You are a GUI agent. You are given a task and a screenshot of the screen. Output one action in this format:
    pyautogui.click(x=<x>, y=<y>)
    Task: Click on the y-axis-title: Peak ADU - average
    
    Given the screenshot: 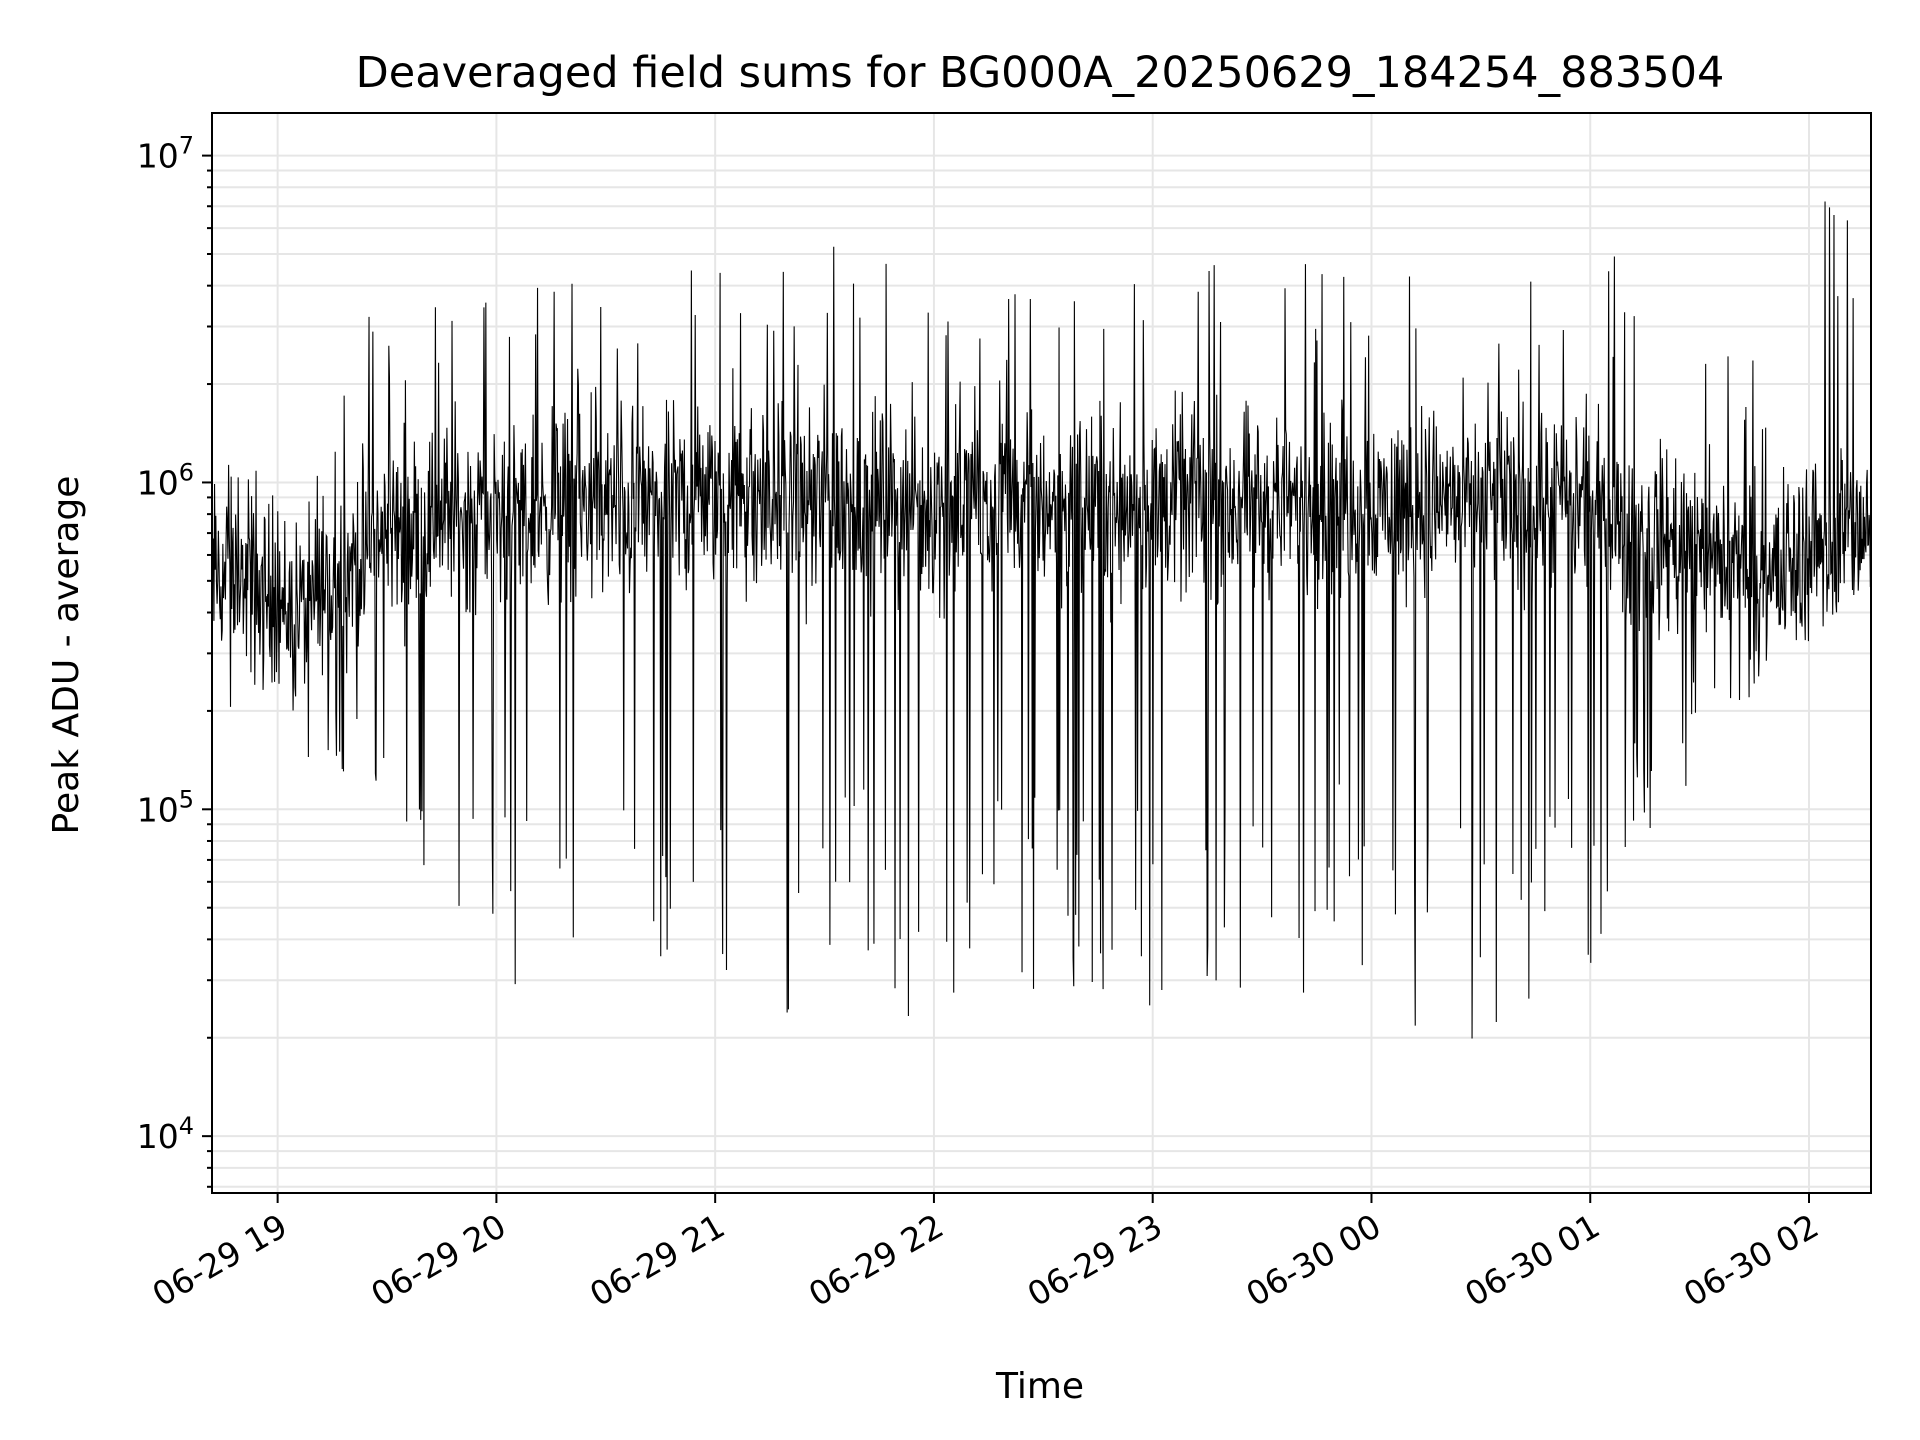 What is the action you would take?
    pyautogui.click(x=66, y=655)
    